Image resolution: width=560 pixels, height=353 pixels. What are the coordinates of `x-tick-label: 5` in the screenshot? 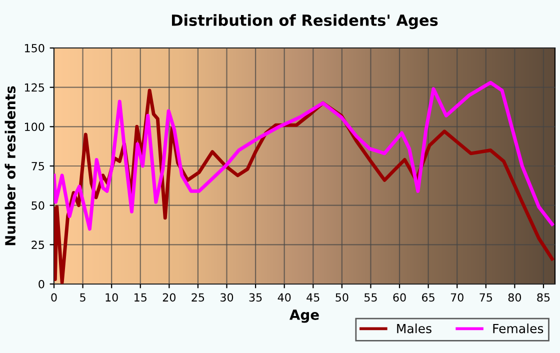 It's located at (83, 297).